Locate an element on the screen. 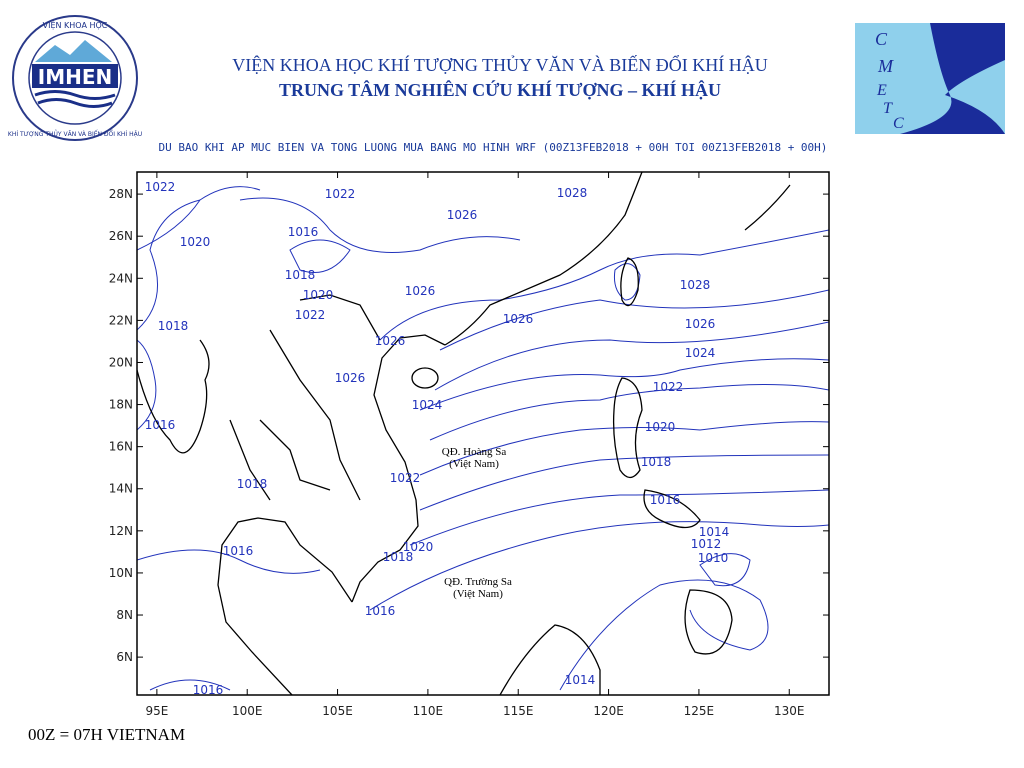 This screenshot has width=1024, height=768. x-tick-label: 95E is located at coordinates (156, 711).